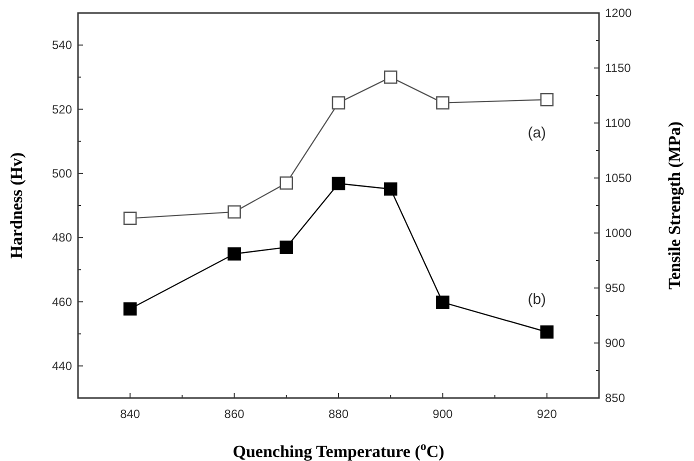  I want to click on y2-tick-label: 900, so click(615, 343).